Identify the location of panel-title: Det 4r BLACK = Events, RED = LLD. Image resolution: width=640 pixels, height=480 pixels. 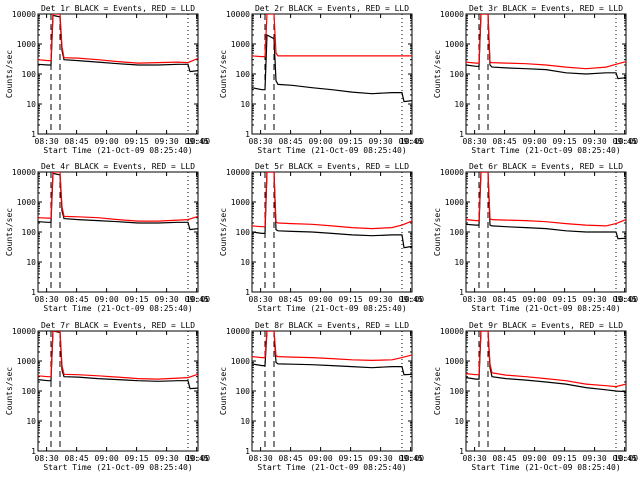
(118, 166).